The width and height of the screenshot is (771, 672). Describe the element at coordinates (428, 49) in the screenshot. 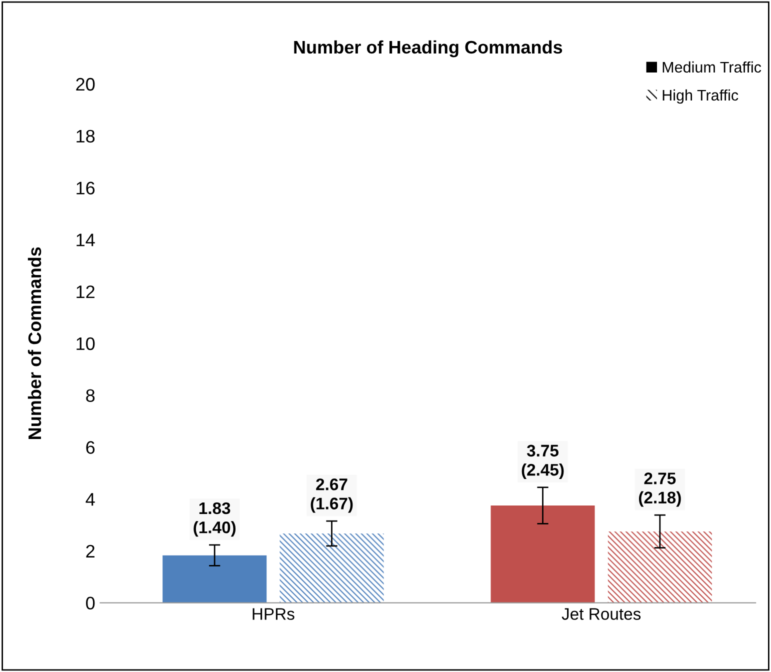

I see `chart-title: Number of Heading Commands` at that location.